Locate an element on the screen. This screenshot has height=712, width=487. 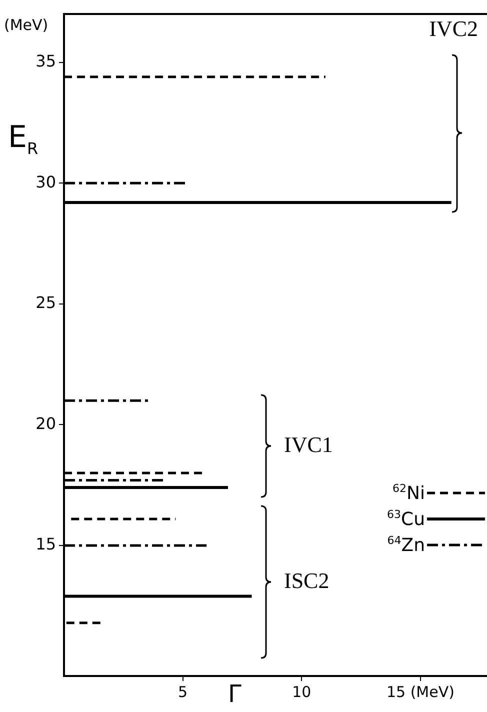
x-tick-label: 5 is located at coordinates (183, 691).